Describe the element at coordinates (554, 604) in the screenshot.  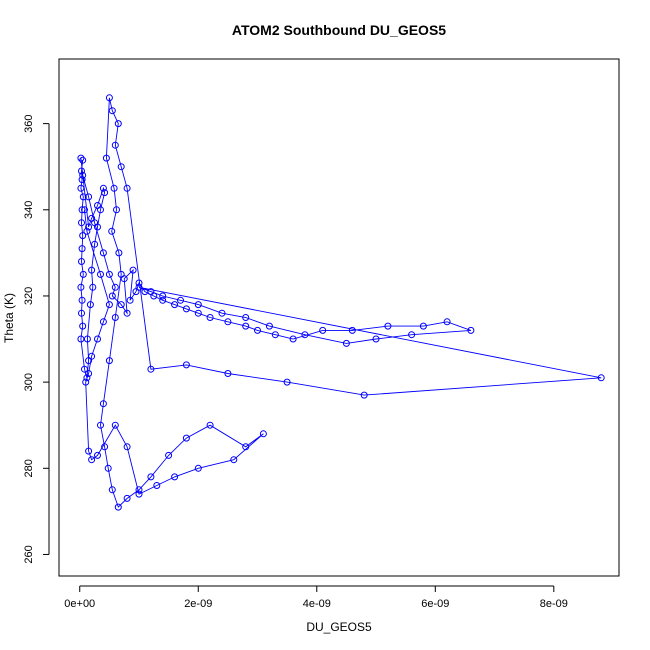
I see `x-tick-label: 8e-09` at that location.